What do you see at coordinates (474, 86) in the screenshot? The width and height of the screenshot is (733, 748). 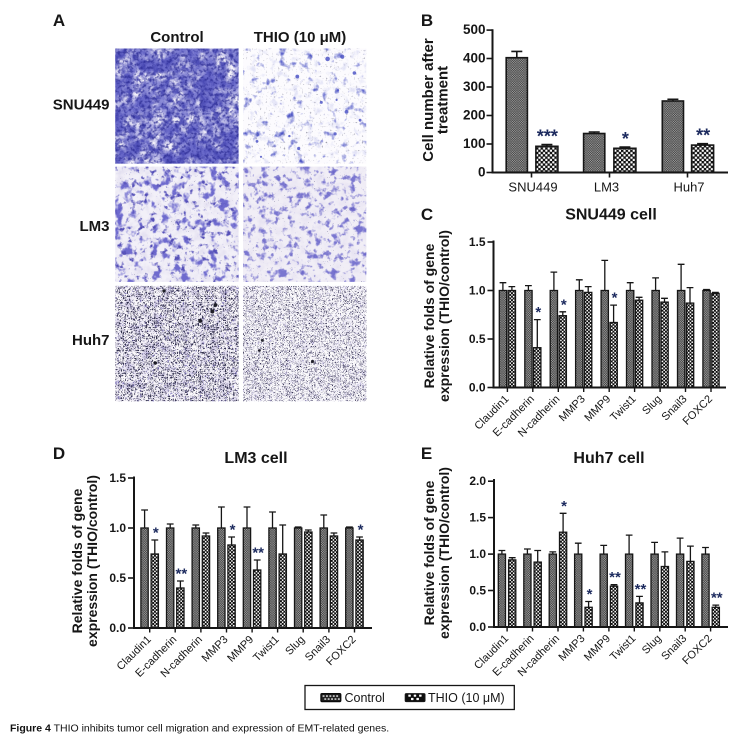 I see `svg-text: 300` at bounding box center [474, 86].